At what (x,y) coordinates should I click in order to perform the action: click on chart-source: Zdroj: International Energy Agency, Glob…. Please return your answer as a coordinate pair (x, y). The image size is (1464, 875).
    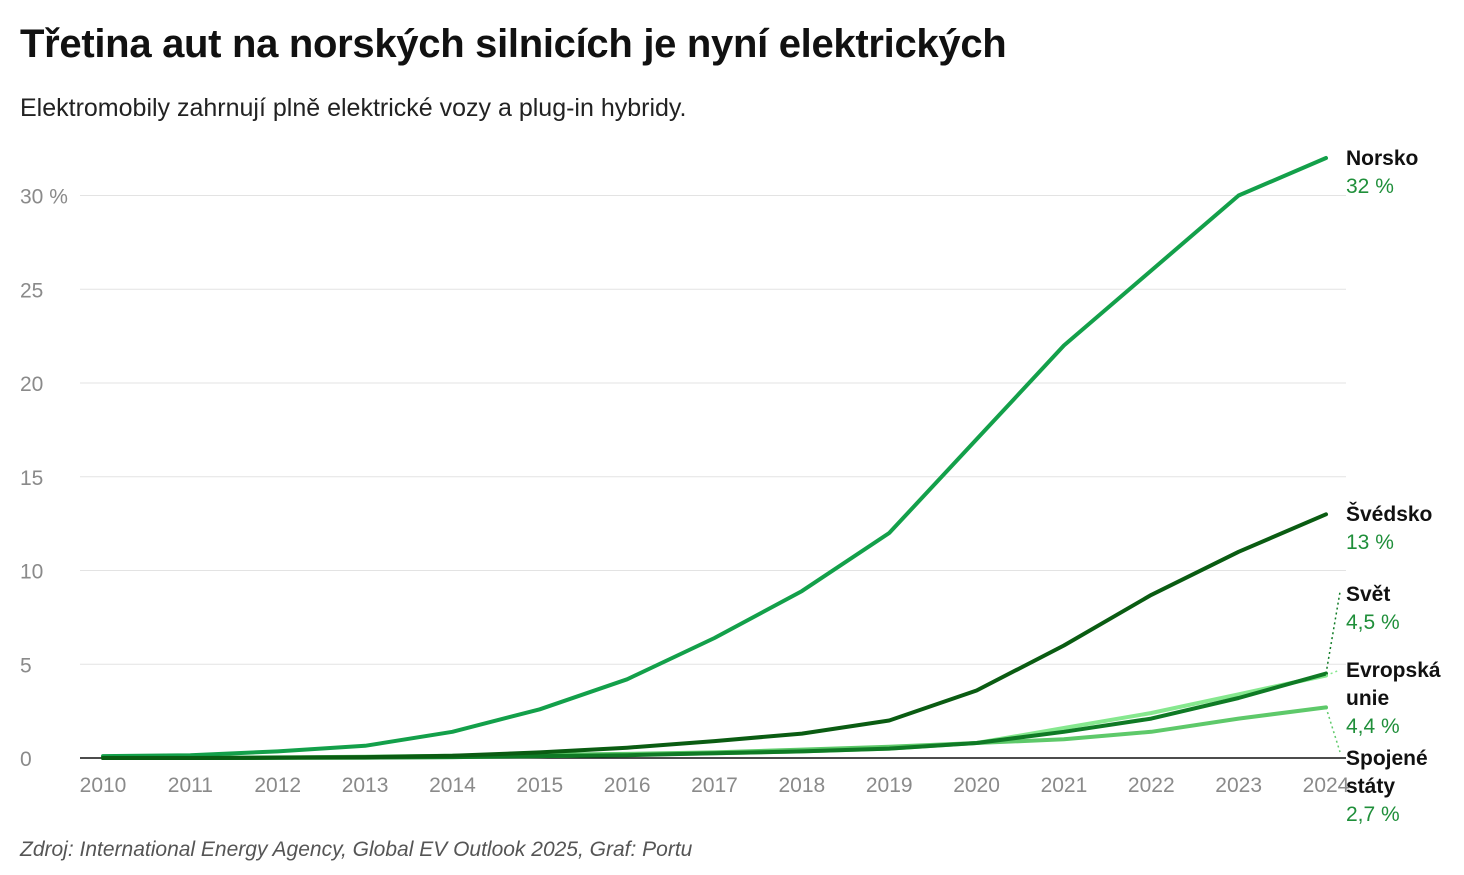
    Looking at the image, I should click on (356, 849).